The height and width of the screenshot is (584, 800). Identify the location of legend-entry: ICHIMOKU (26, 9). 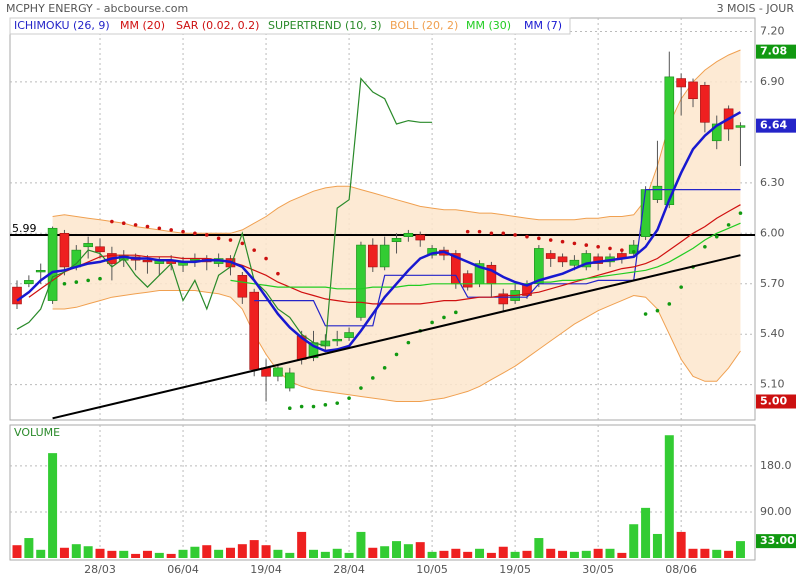
(62, 25).